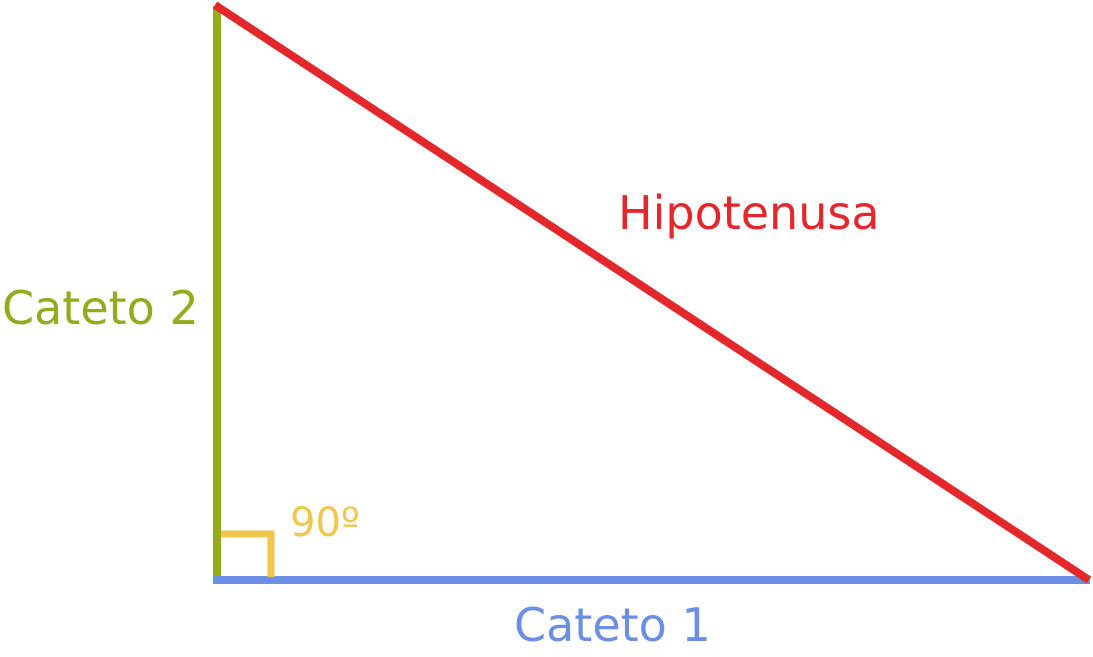 This screenshot has width=1093, height=657. I want to click on hypotenuse-label: Hipotenusa, so click(749, 213).